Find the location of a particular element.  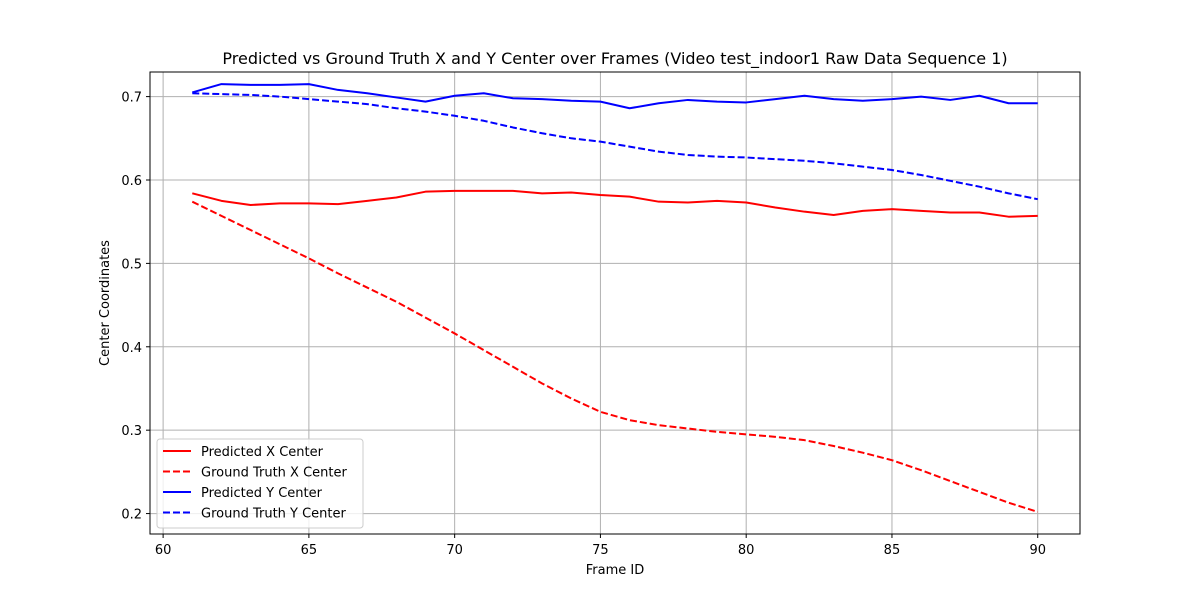

x-tick-label: 80 is located at coordinates (746, 550).